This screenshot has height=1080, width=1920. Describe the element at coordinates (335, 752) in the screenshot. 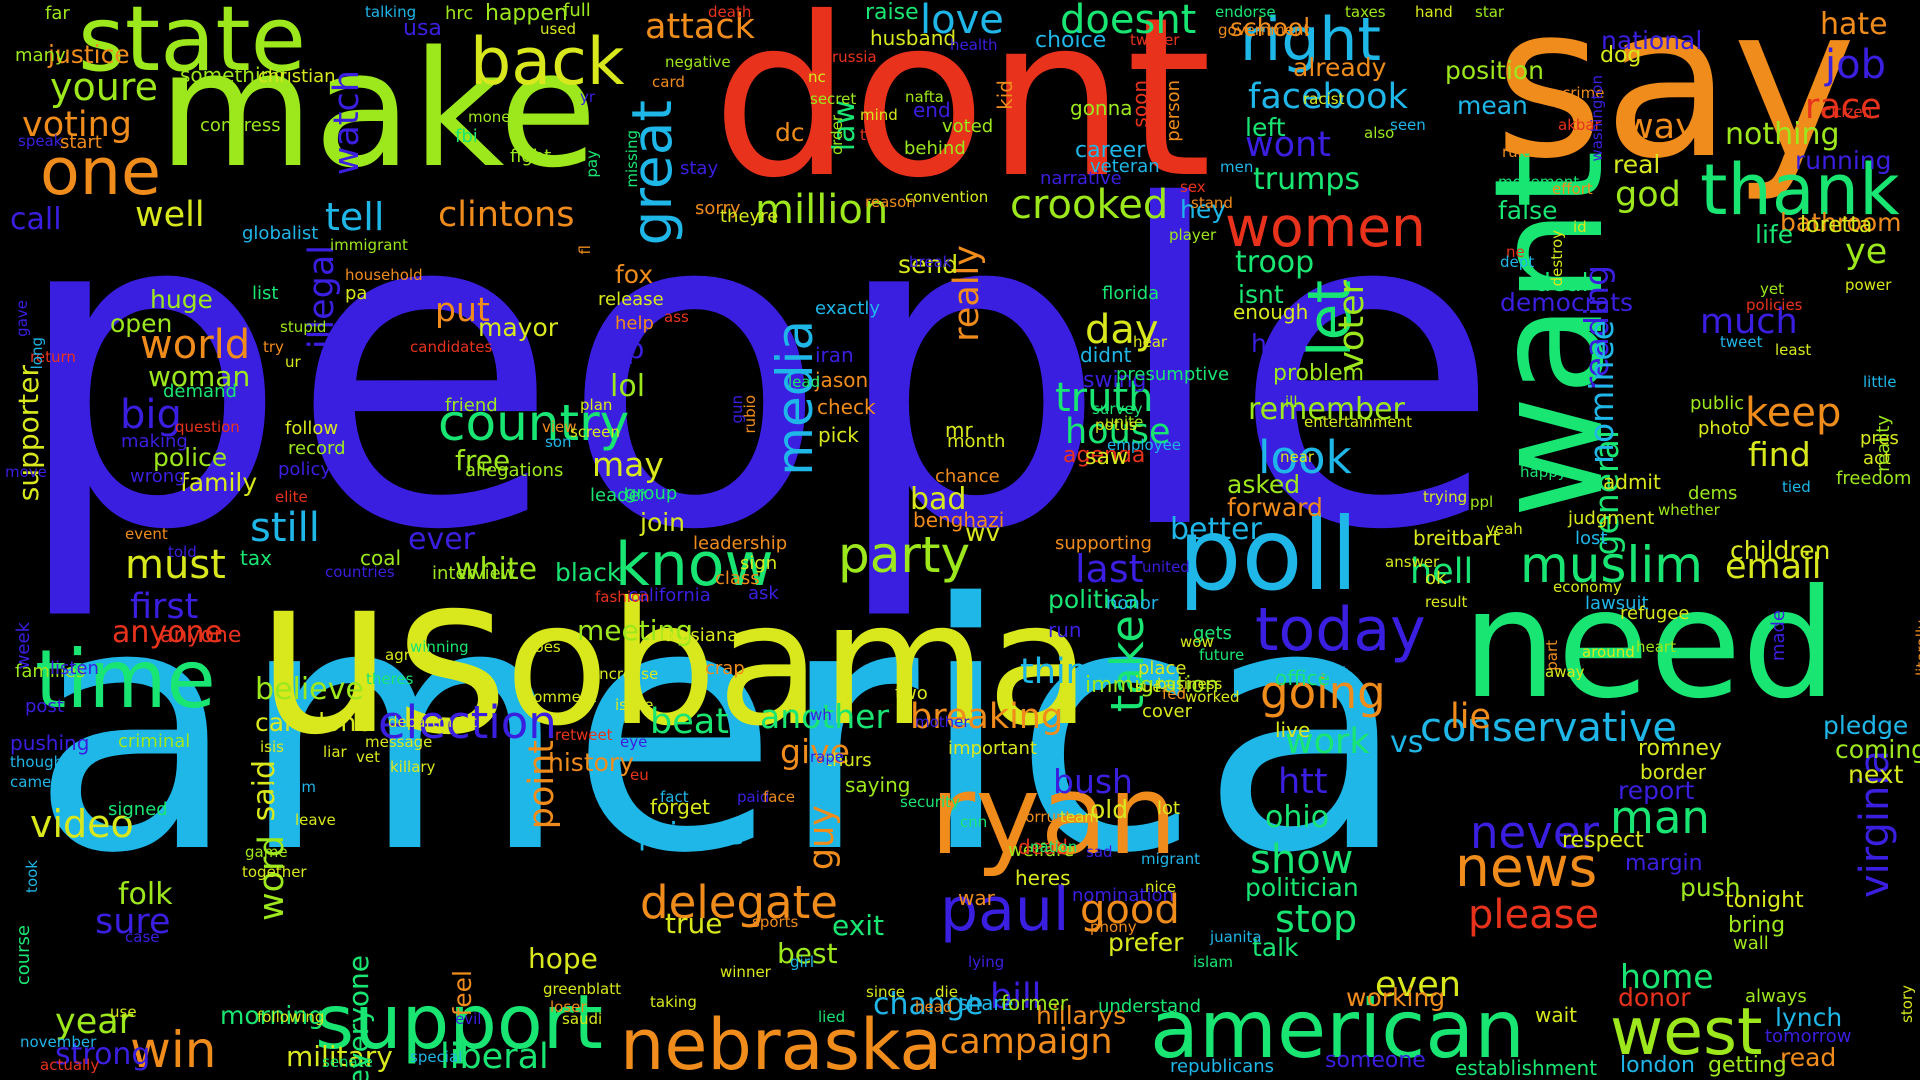

I see `cloud-word: liar` at that location.